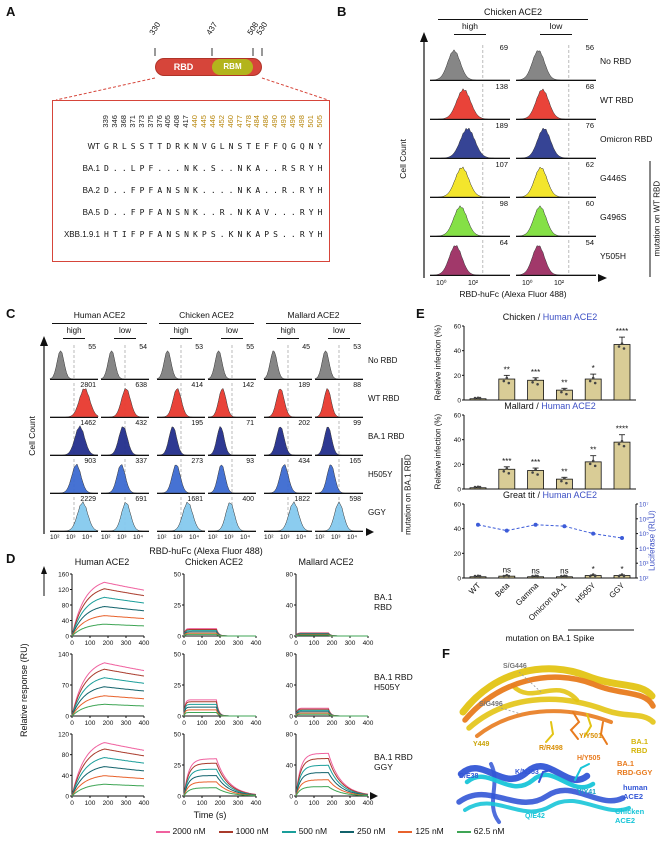  Describe the element at coordinates (458, 465) in the screenshot. I see `text: 20` at that location.